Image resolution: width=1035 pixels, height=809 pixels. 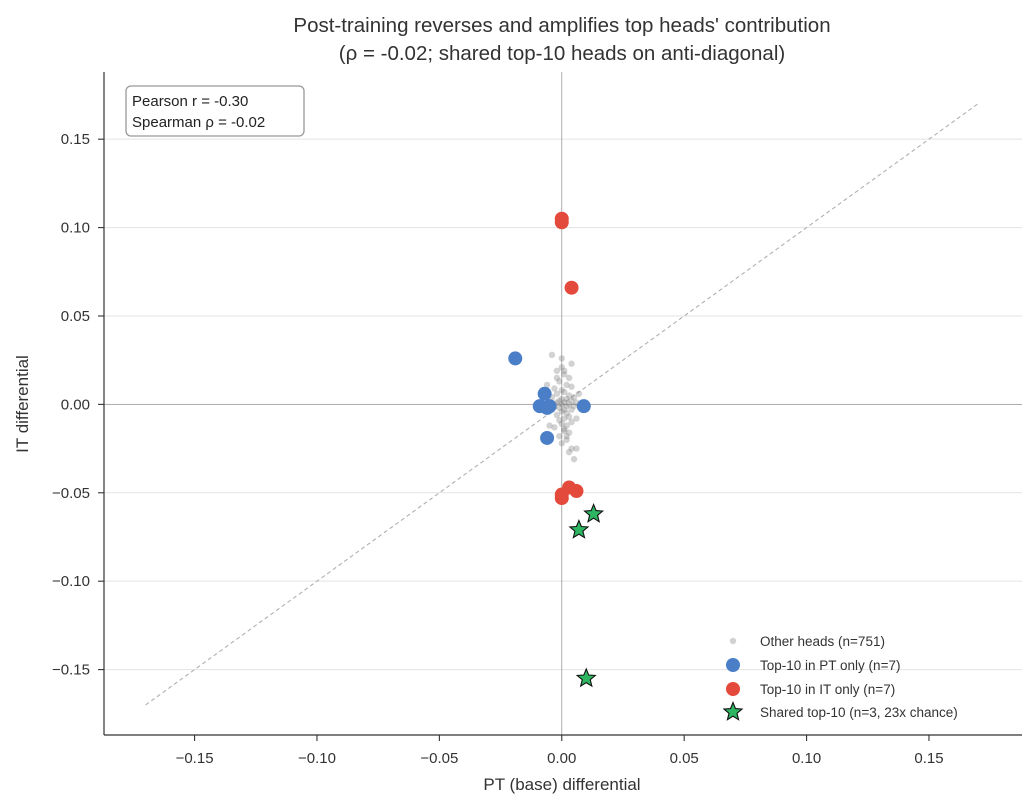 I want to click on x-tick-label: −0.10, so click(x=317, y=758).